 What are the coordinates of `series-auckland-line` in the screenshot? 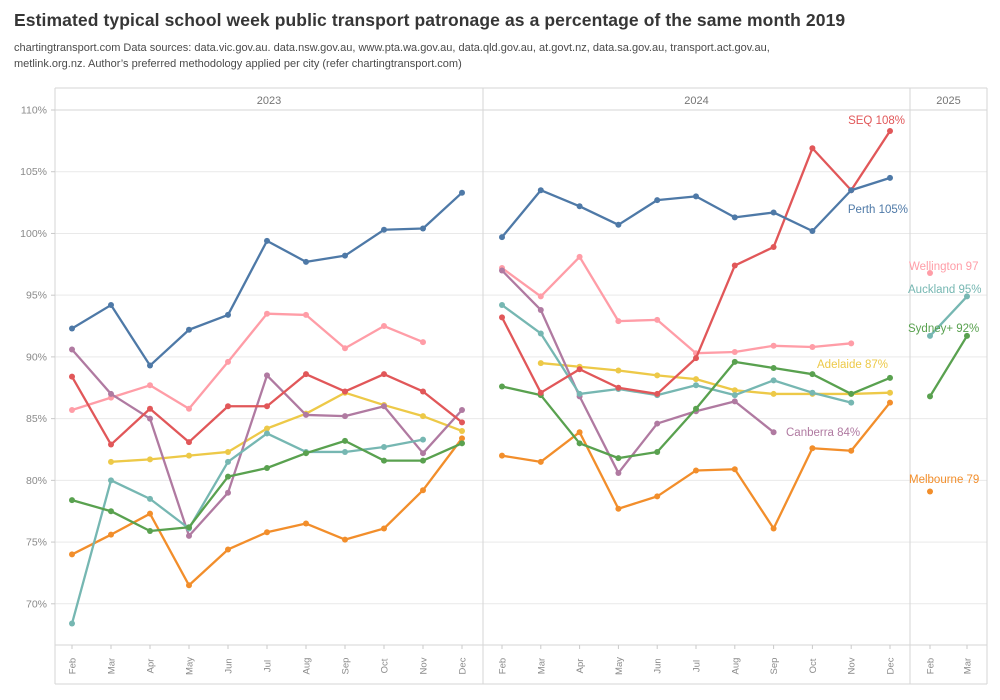 It's located at (676, 353).